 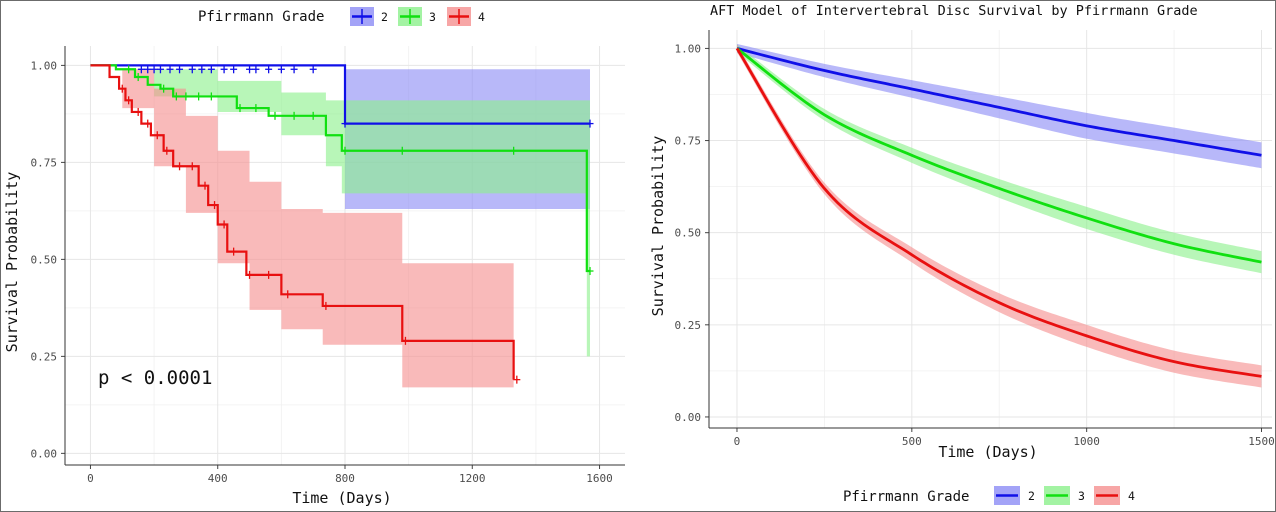 I want to click on km-x-axis-label: Time (Days), so click(x=341, y=498).